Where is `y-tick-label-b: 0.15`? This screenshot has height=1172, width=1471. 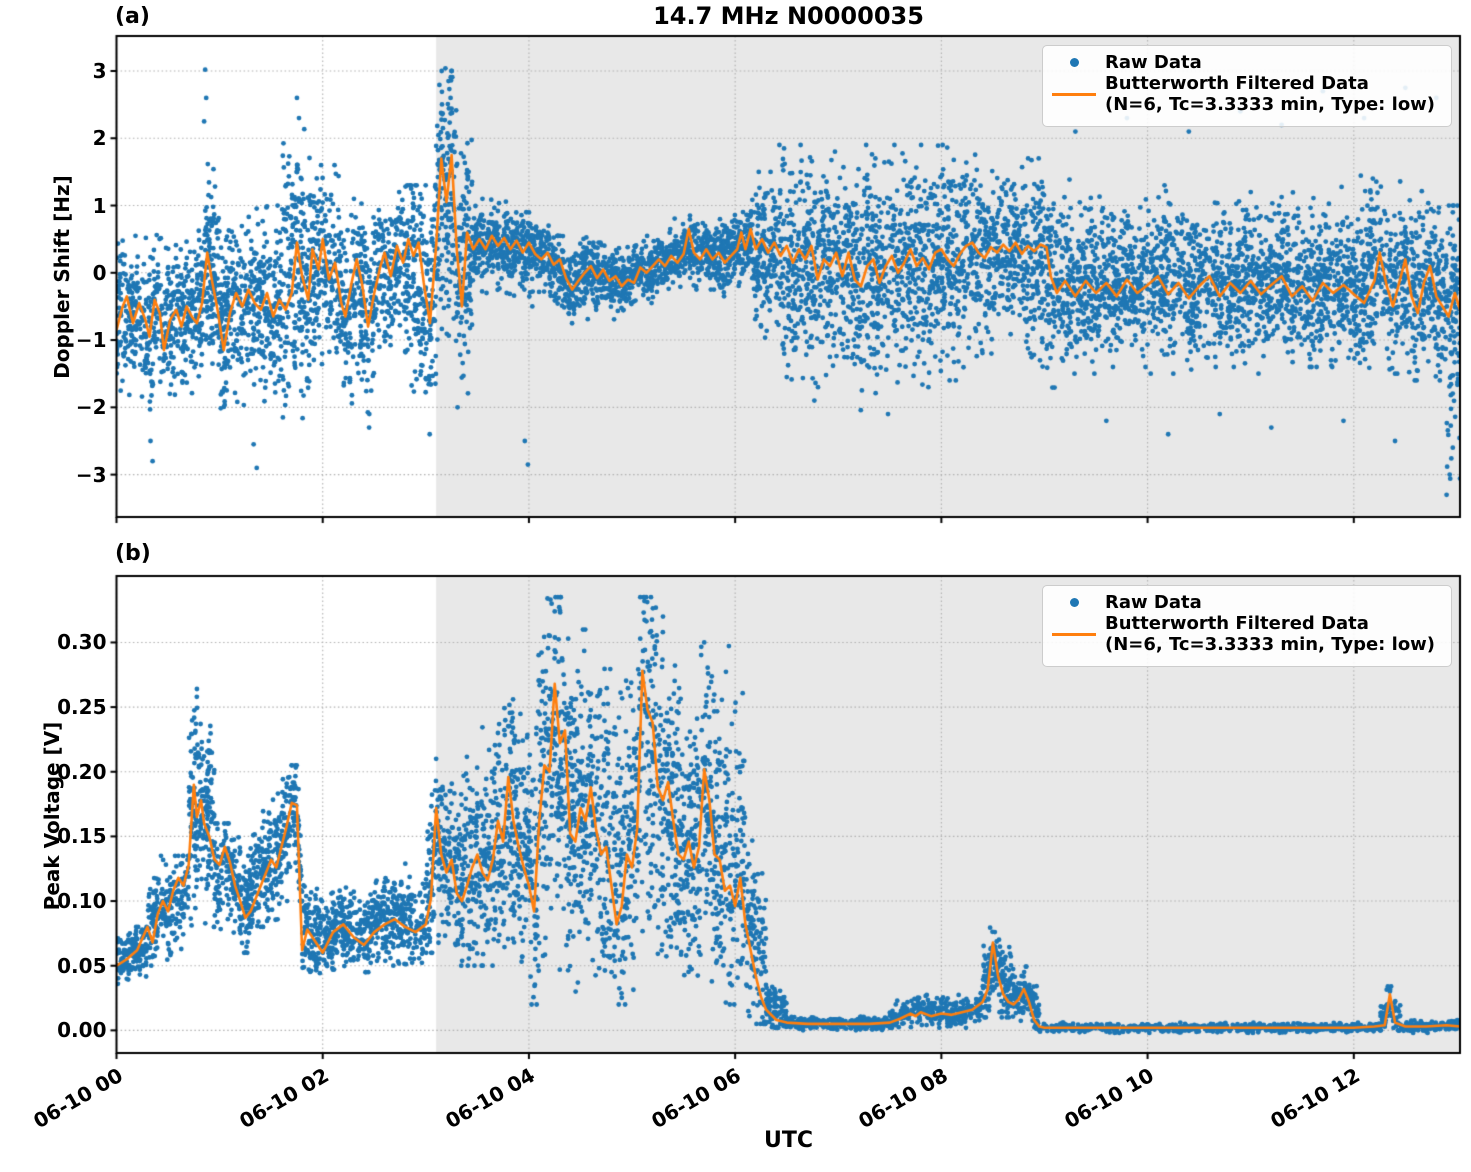
y-tick-label-b: 0.15 is located at coordinates (82, 836).